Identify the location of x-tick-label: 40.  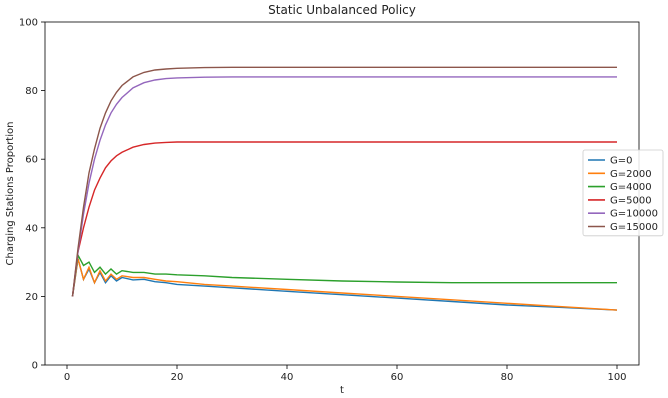
(287, 377).